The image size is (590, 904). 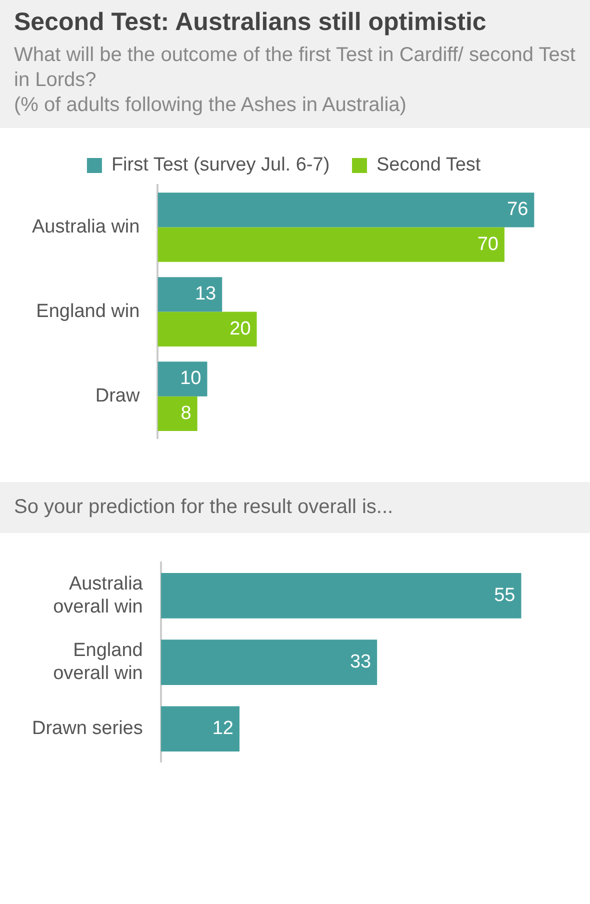 What do you see at coordinates (191, 379) in the screenshot?
I see `data-label: 10` at bounding box center [191, 379].